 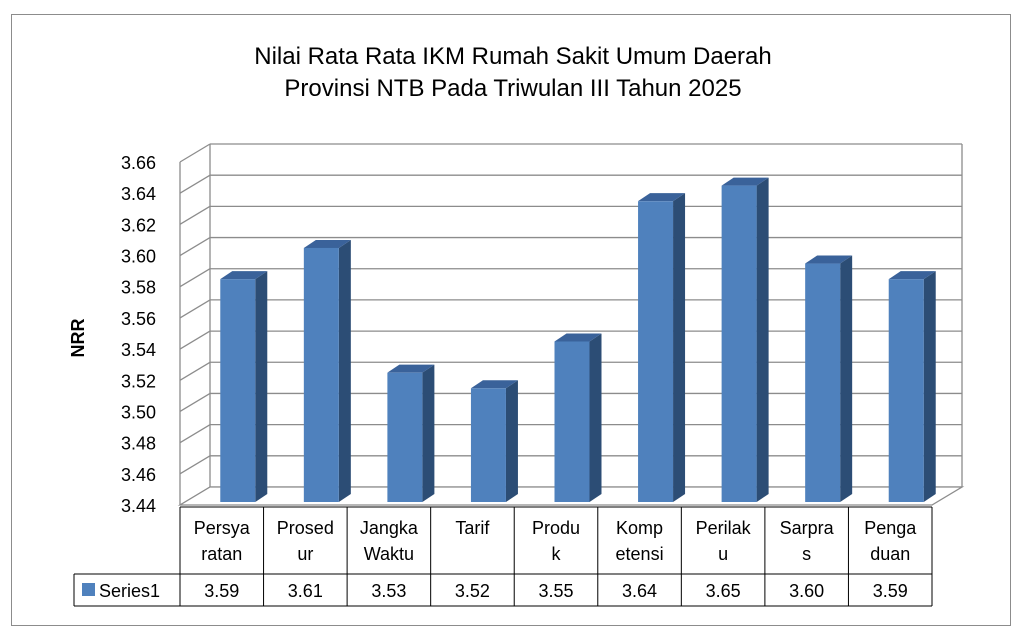 I want to click on category-label: Komp, so click(x=639, y=528).